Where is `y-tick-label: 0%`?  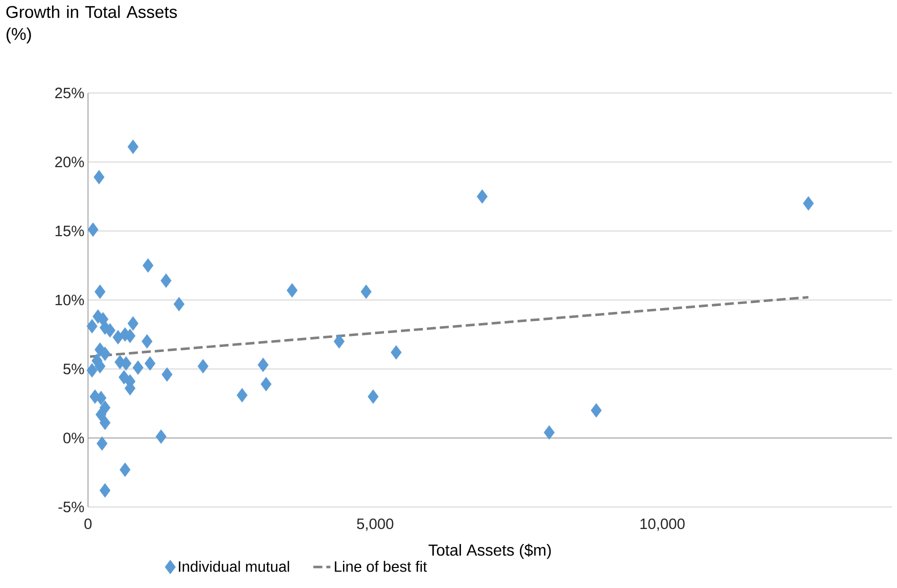 y-tick-label: 0% is located at coordinates (73, 438).